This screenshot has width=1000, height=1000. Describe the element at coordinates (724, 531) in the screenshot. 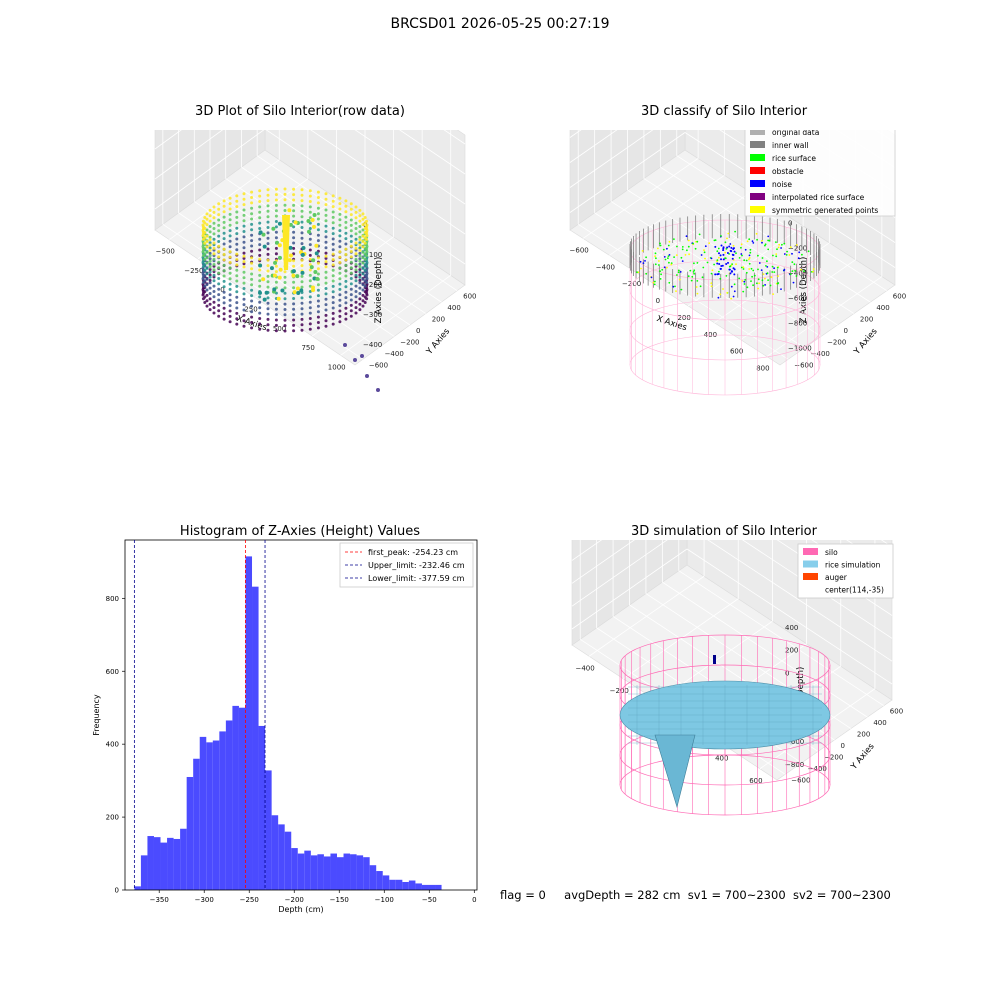

I see `sim-panel-title: 3D simulation of Silo Interior` at that location.